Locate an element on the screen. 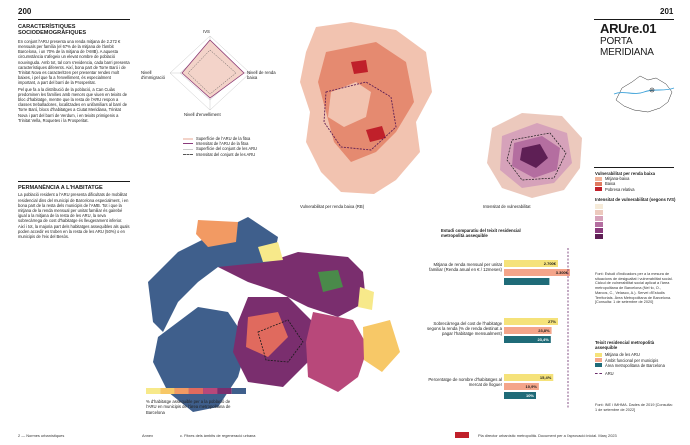 Image resolution: width=690 pixels, height=445 pixels. legend-renda-title: Vulnerabilitat per renda baixa is located at coordinates (625, 173).